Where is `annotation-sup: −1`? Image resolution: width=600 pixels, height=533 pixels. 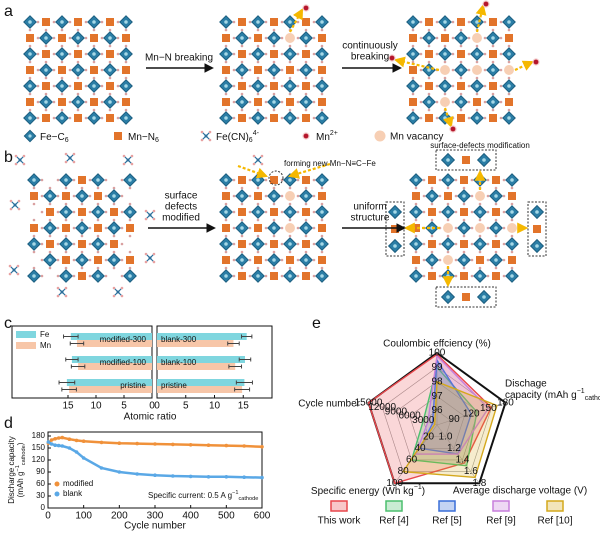
annotation-sup: −1 is located at coordinates (235, 493).